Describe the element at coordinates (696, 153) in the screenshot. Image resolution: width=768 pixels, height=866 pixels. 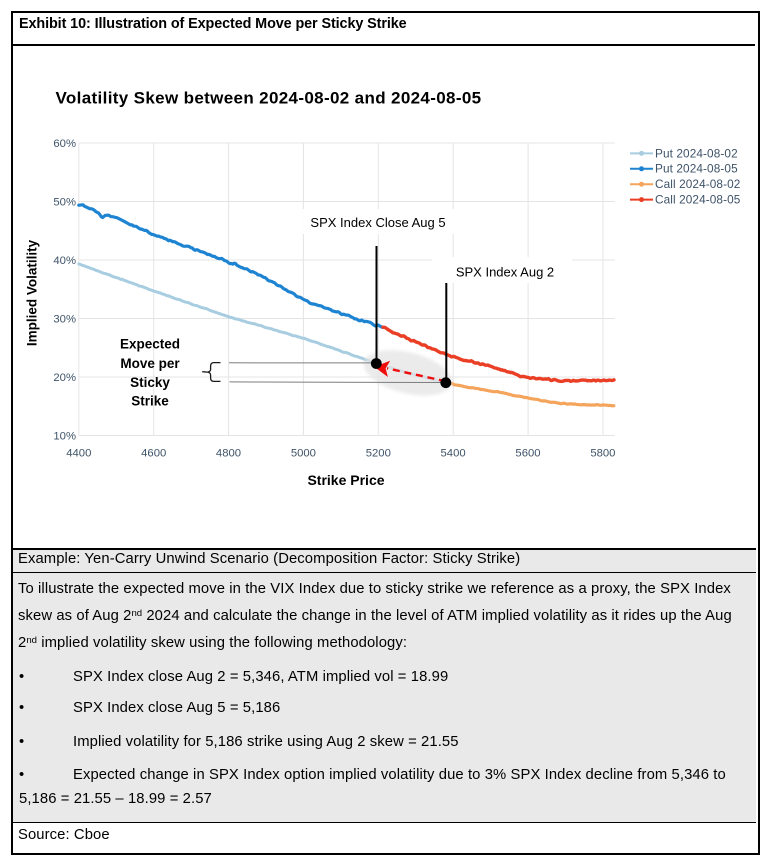
I see `svg-text: Put 2024-08-02` at that location.